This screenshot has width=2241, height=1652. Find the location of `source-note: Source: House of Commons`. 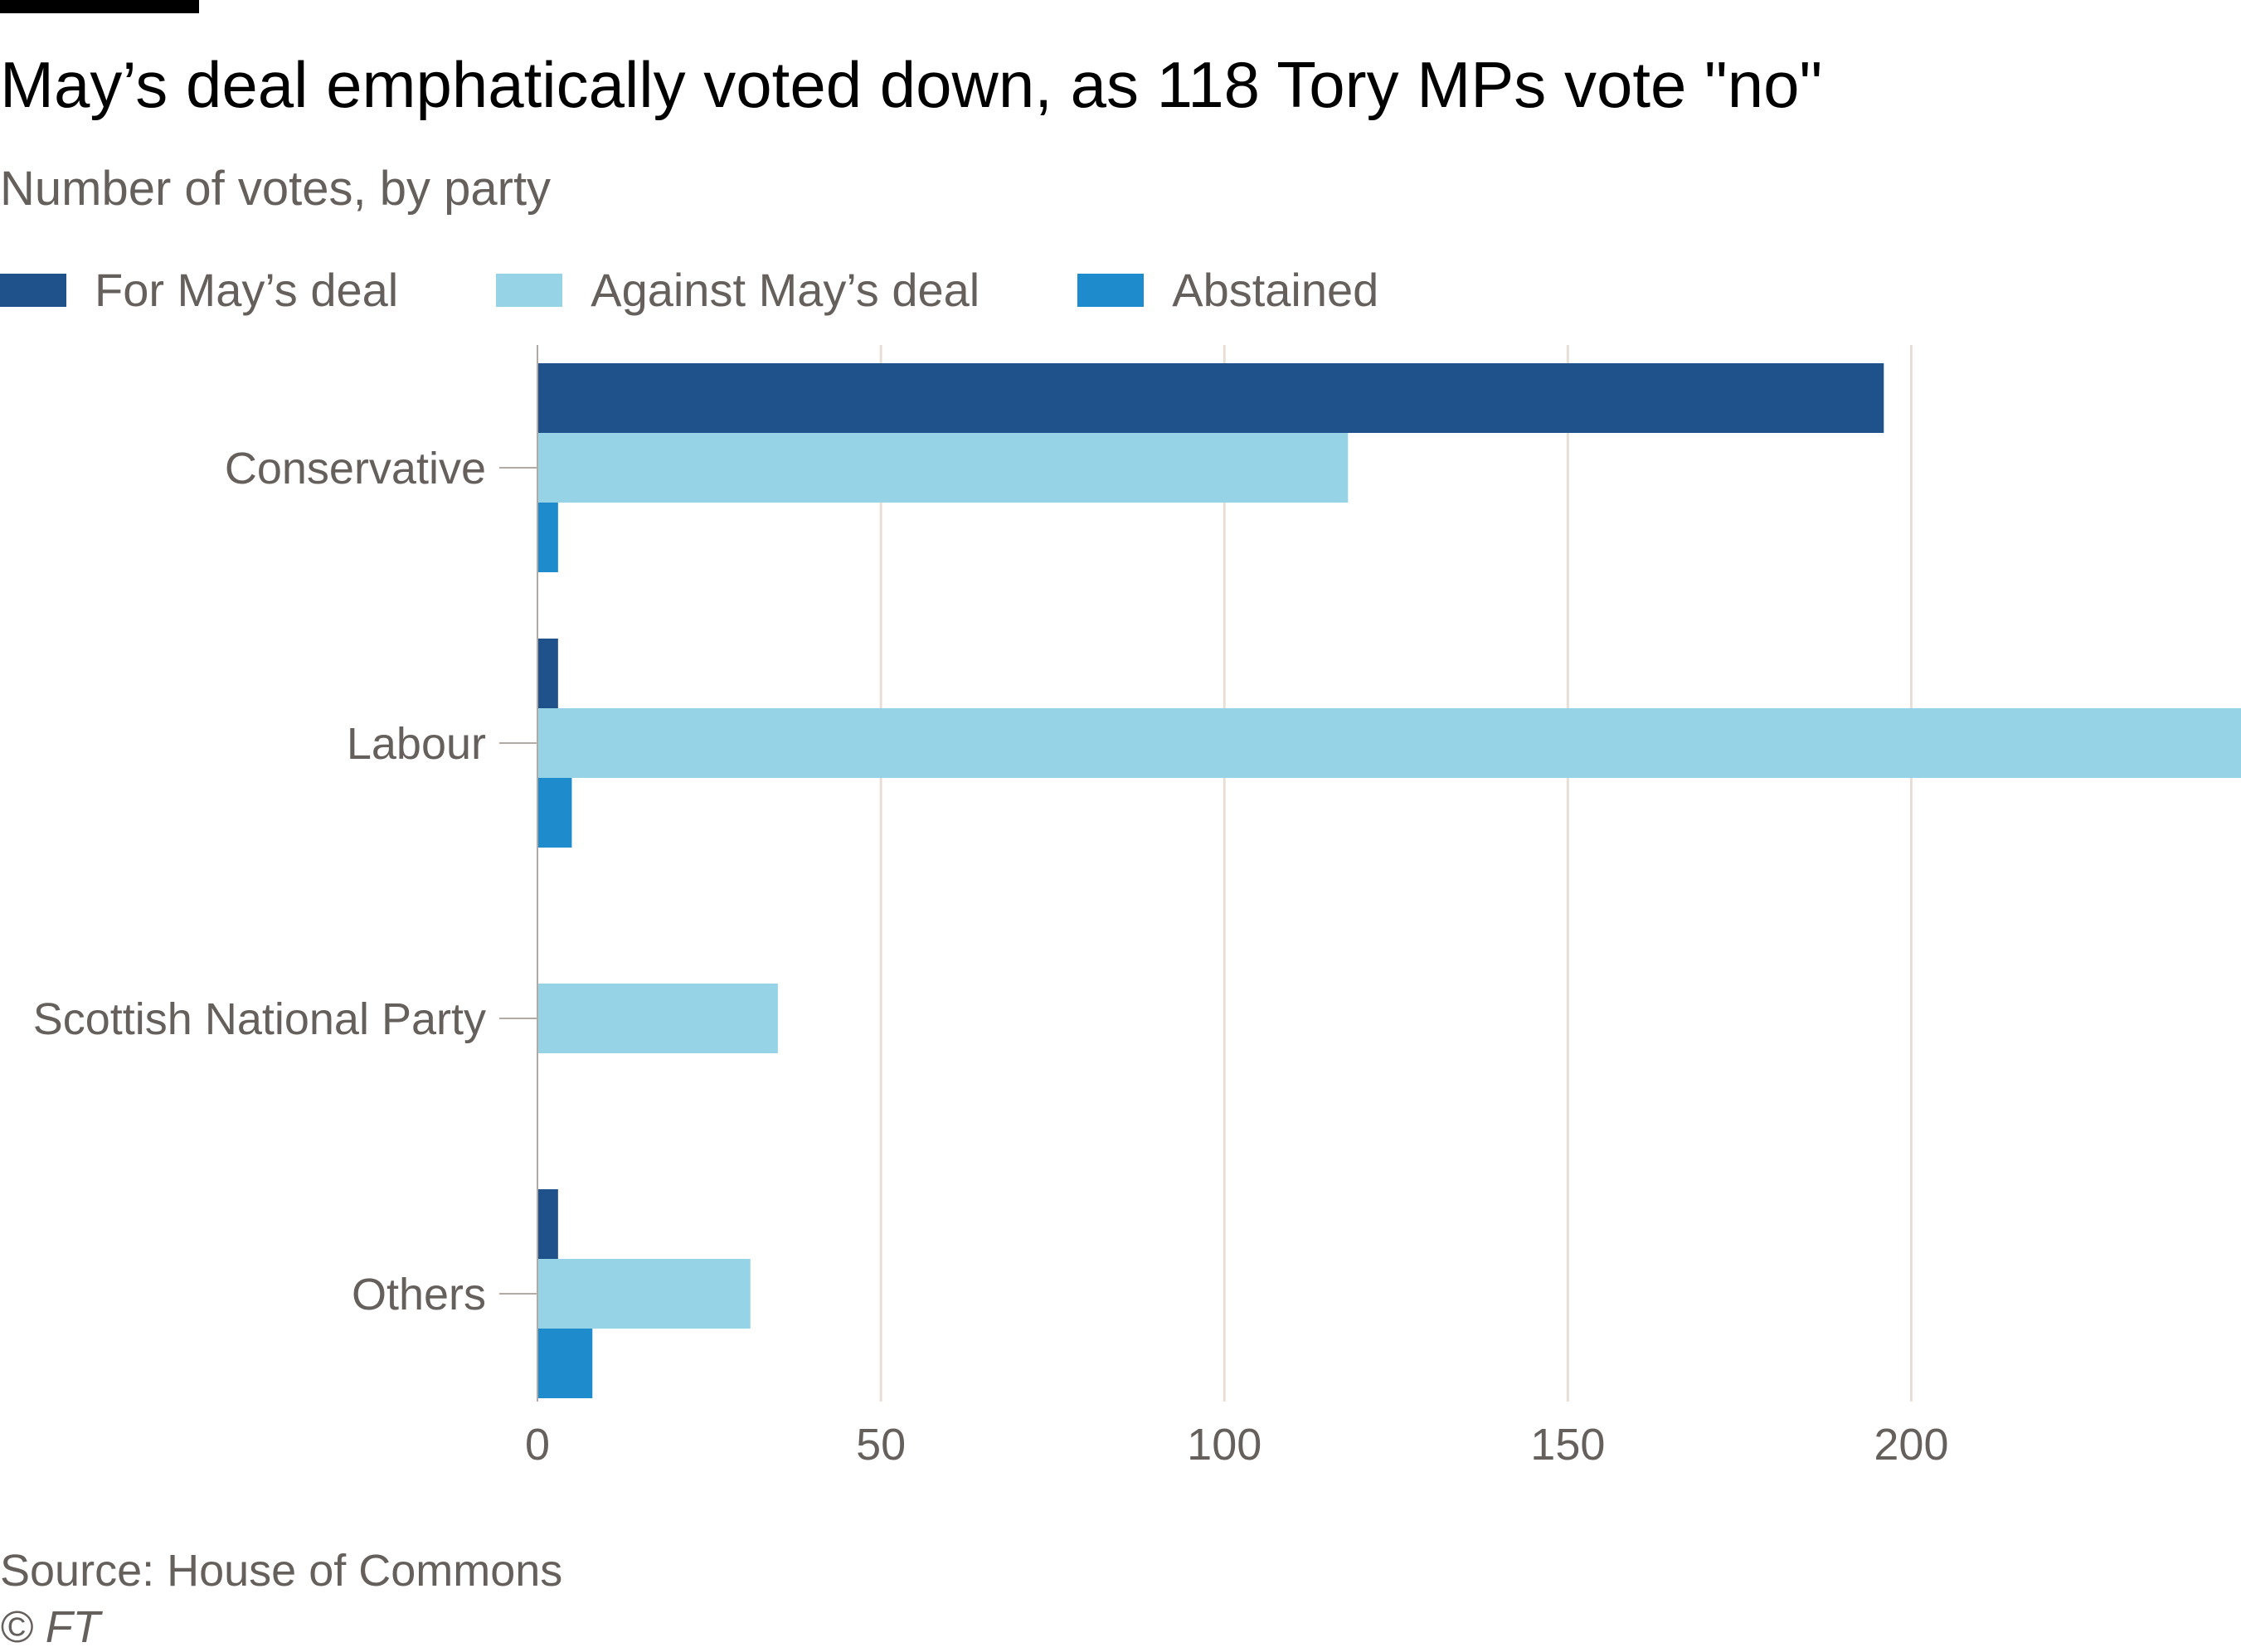

source-note: Source: House of Commons is located at coordinates (281, 1571).